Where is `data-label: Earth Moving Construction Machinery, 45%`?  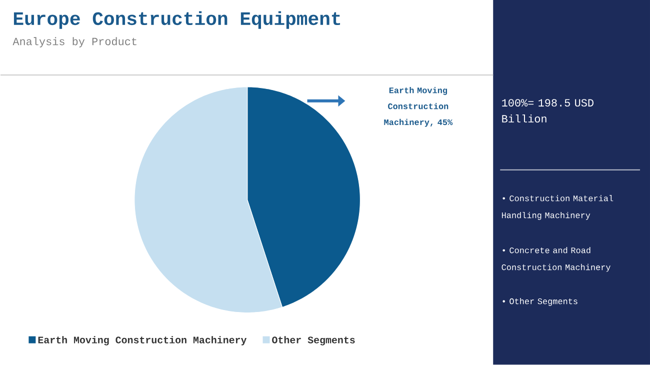
data-label: Earth Moving Construction Machinery, 45% is located at coordinates (418, 107).